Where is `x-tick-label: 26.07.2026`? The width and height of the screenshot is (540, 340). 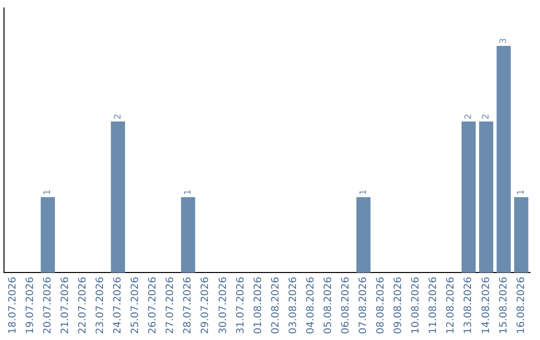
x-tick-label: 26.07.2026 is located at coordinates (153, 305).